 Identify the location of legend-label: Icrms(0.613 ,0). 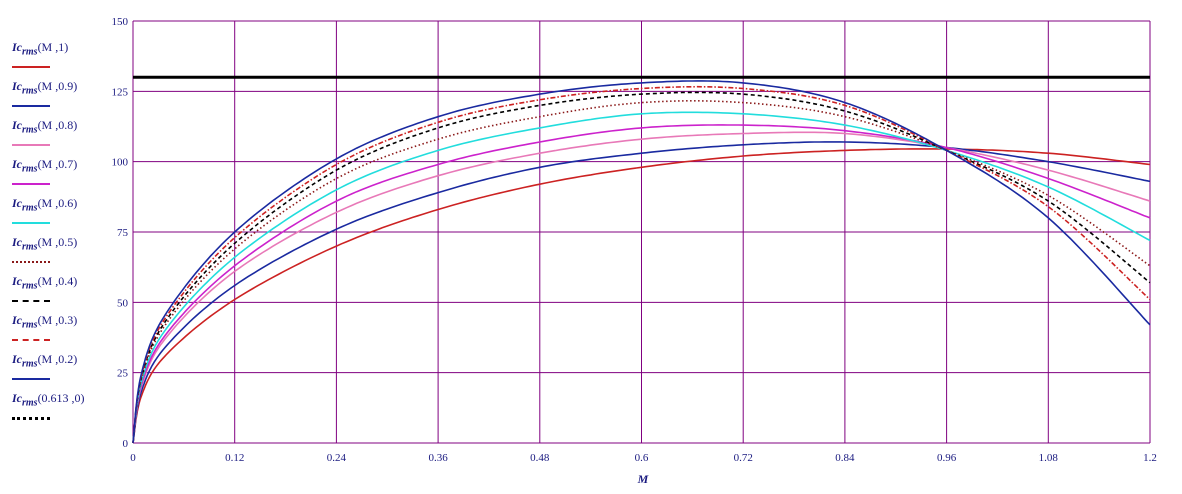
(48, 399).